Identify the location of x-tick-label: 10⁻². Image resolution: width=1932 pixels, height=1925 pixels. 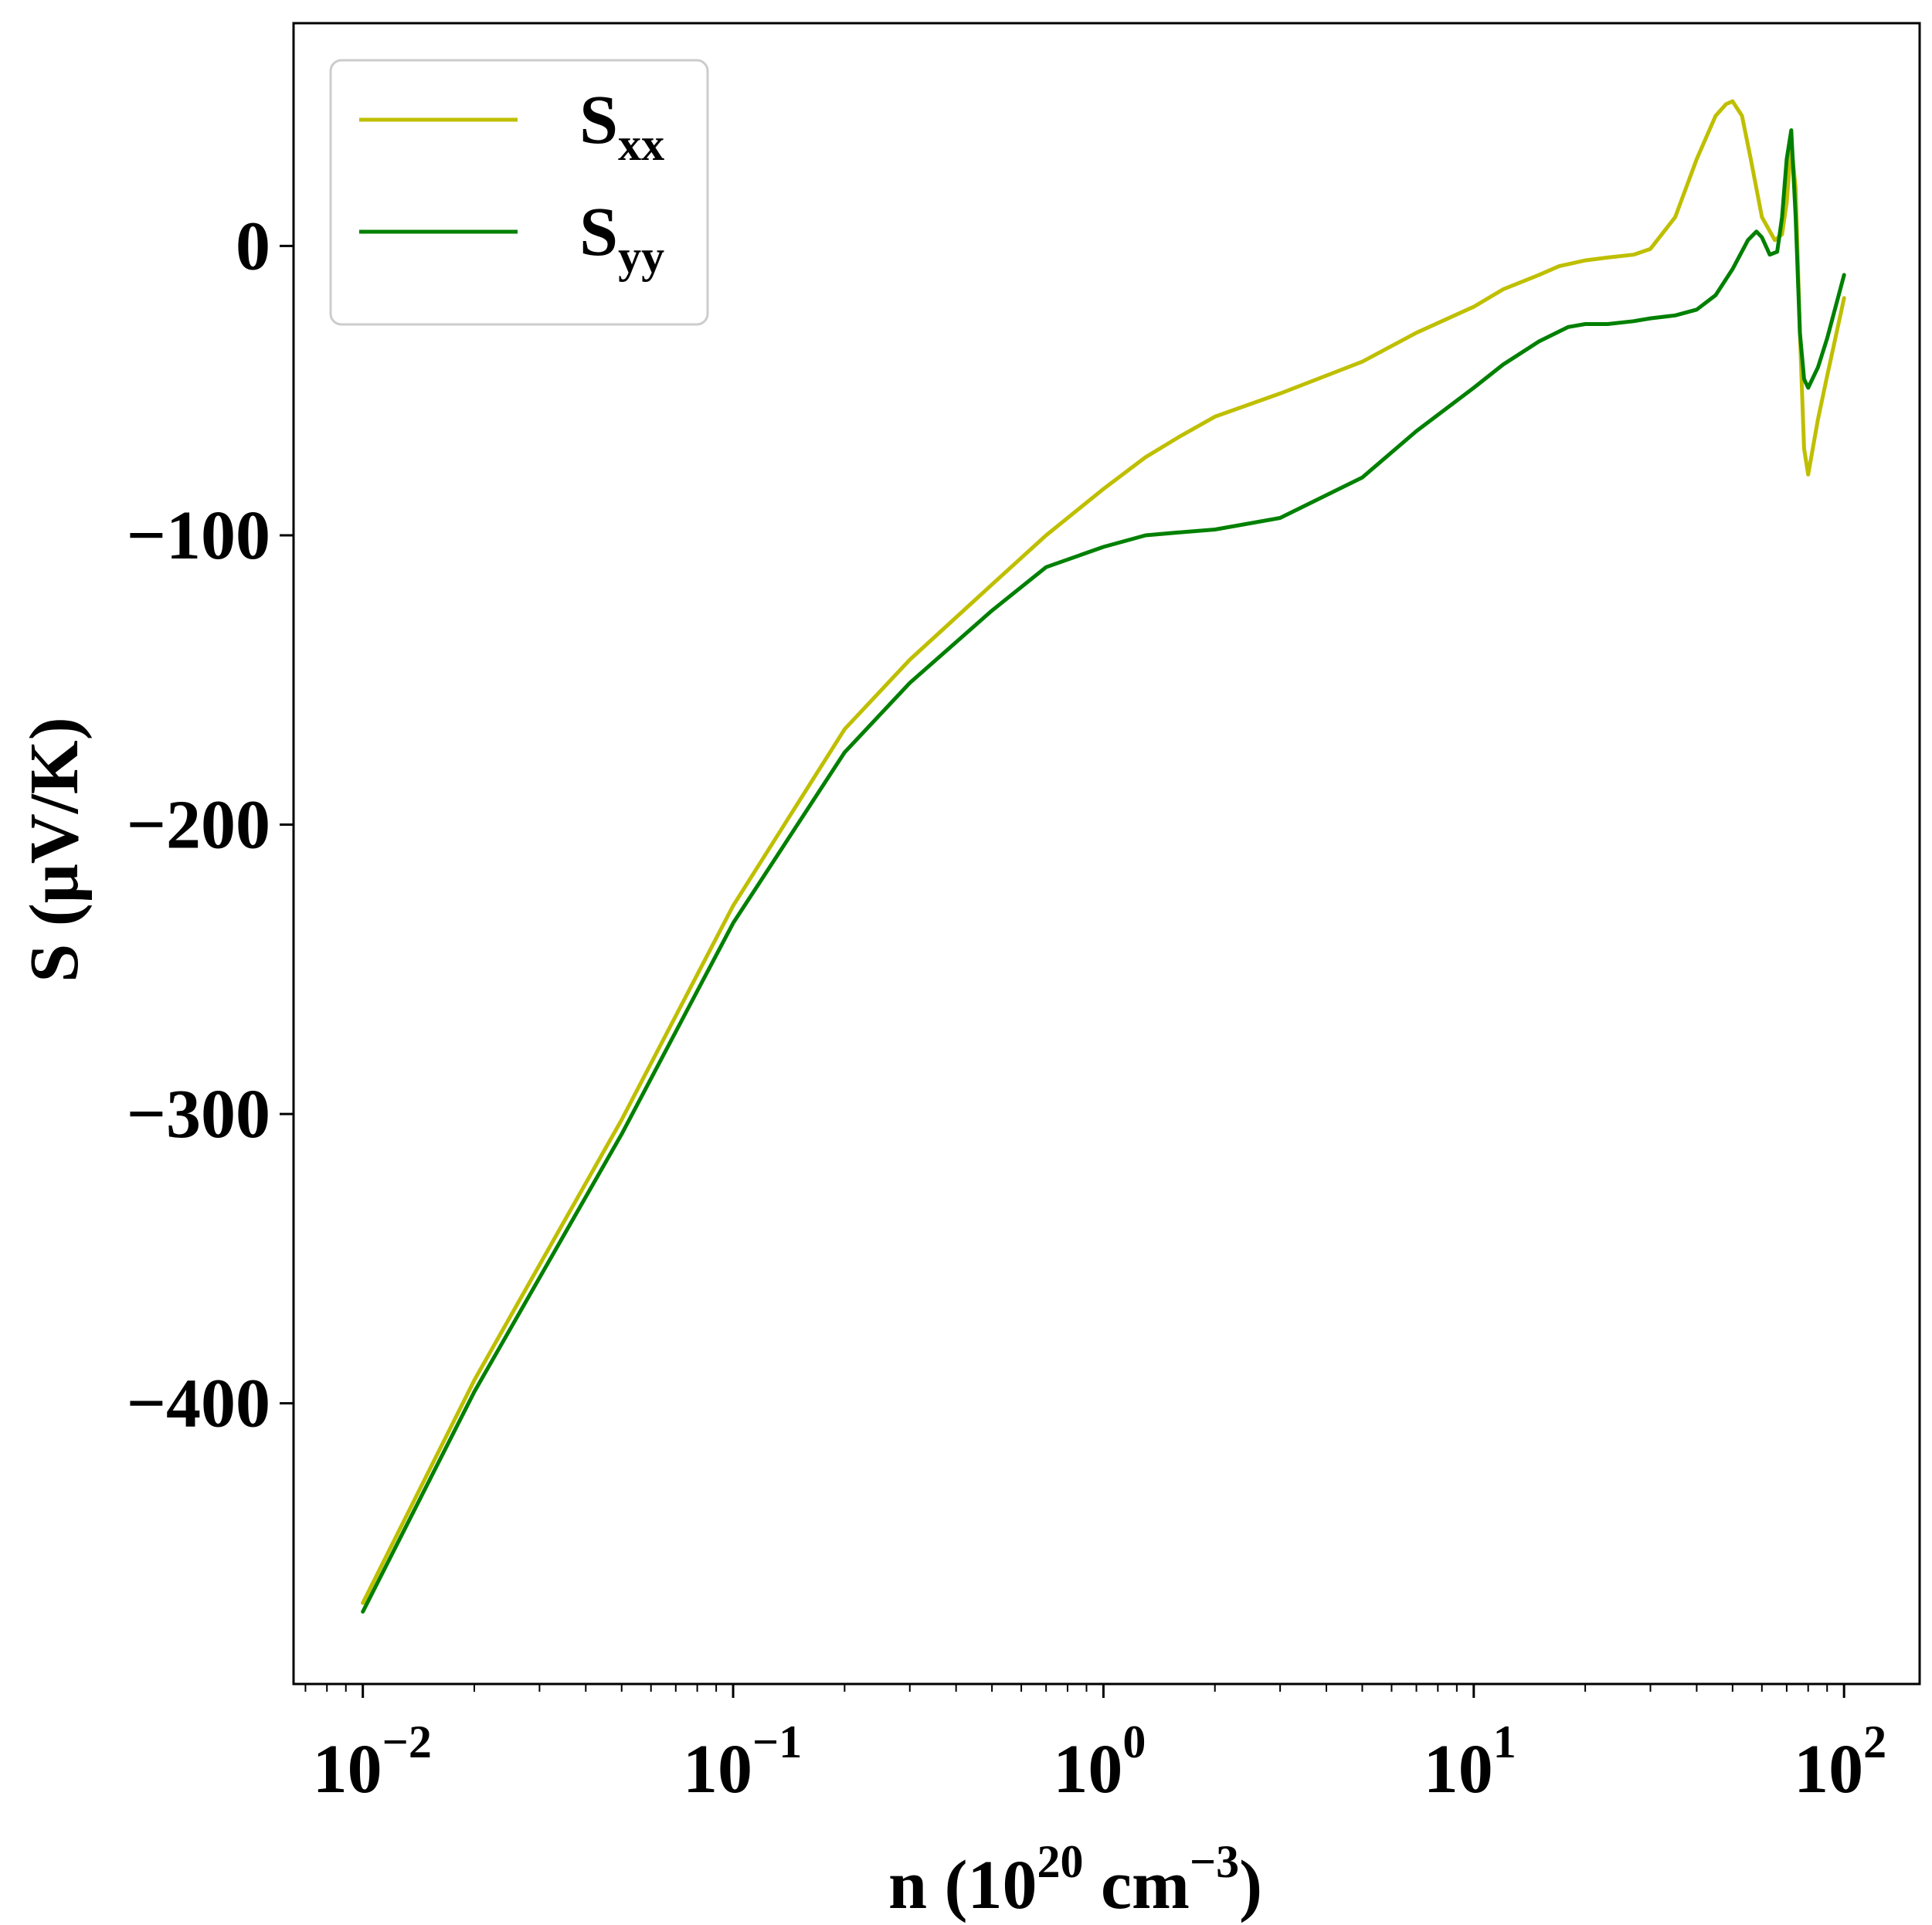
(372, 1762).